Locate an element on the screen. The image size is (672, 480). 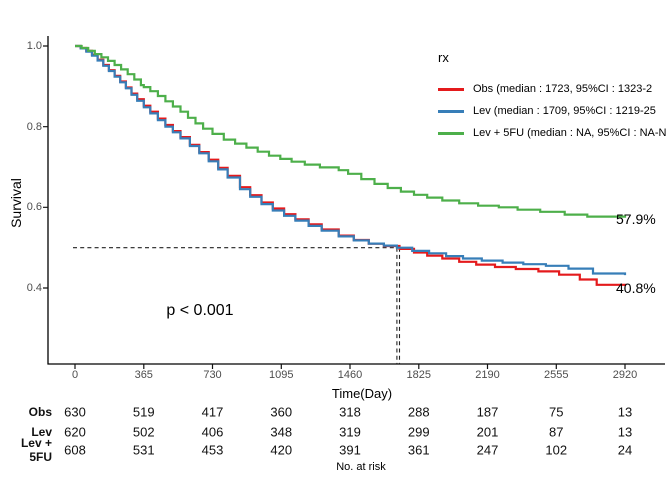
y-tick-label: 1.0 is located at coordinates (34, 46).